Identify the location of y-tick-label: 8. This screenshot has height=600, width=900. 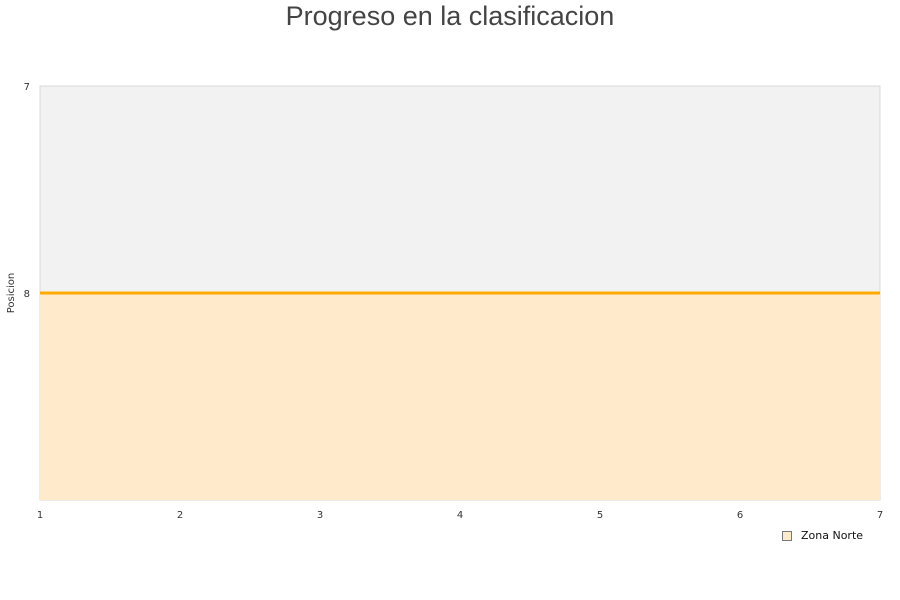
(27, 294).